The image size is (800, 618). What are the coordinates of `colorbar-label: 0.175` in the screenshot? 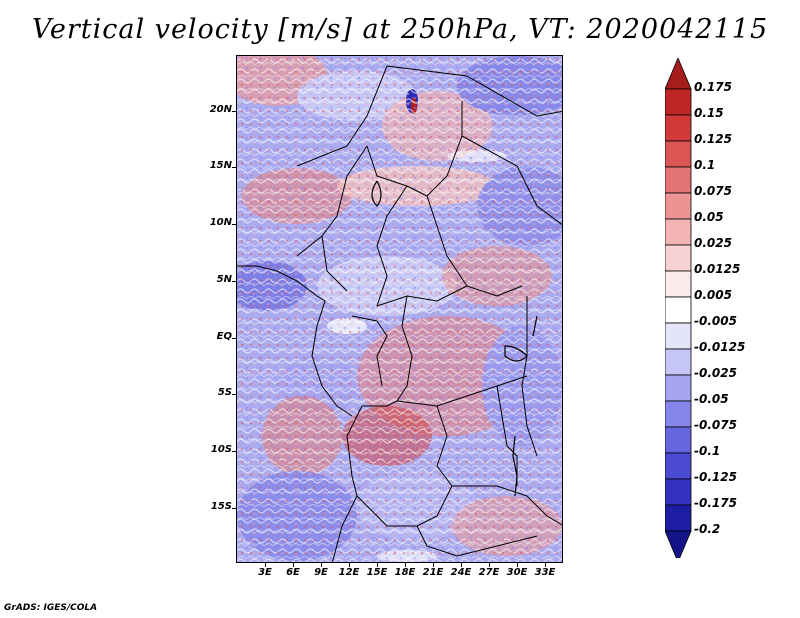 It's located at (713, 87).